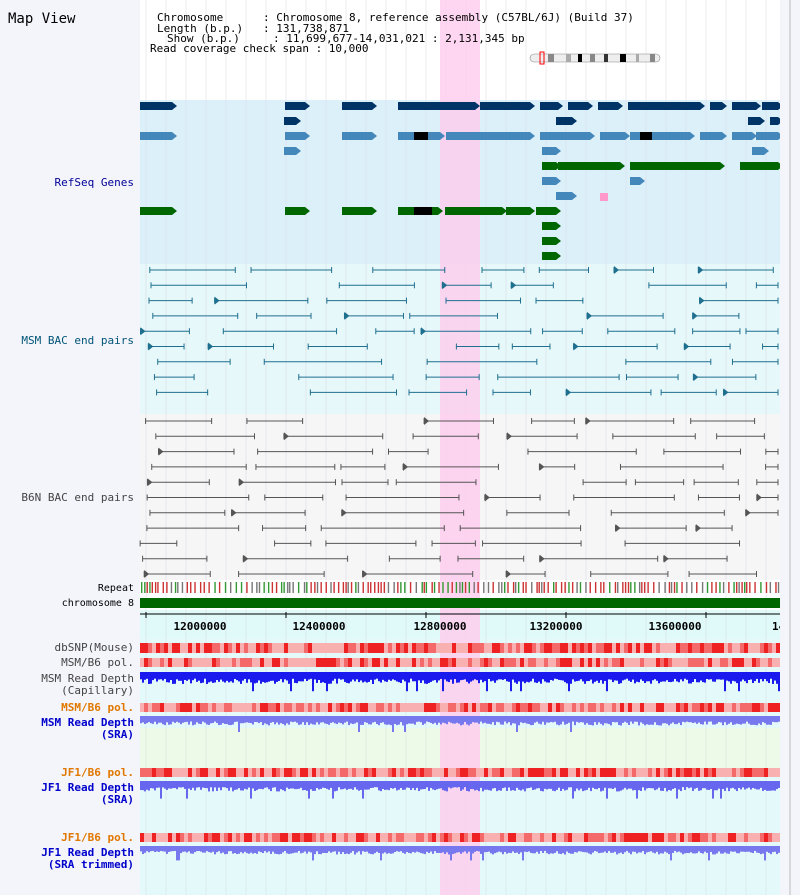  I want to click on msm-bac-track, so click(459, 331).